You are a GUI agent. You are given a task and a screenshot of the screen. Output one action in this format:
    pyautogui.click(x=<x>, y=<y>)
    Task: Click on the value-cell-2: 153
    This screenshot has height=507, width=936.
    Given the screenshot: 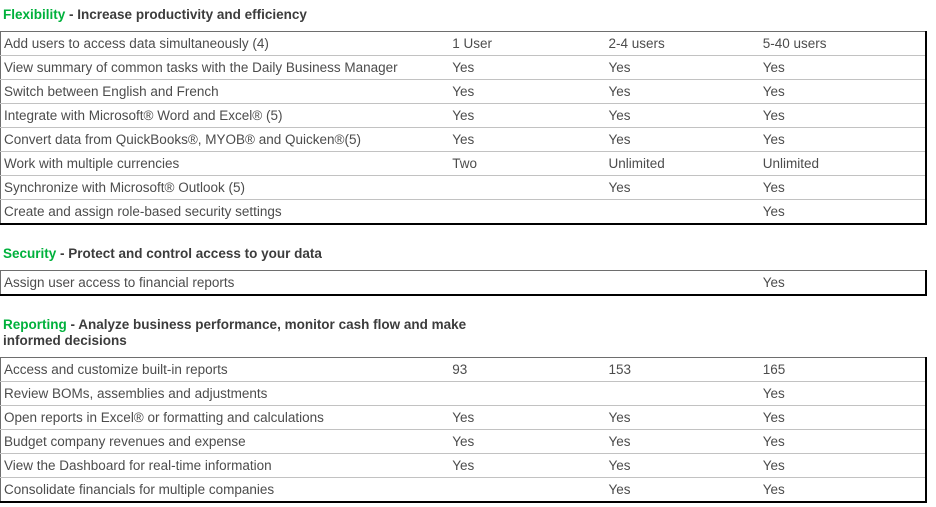 What is the action you would take?
    pyautogui.click(x=619, y=369)
    